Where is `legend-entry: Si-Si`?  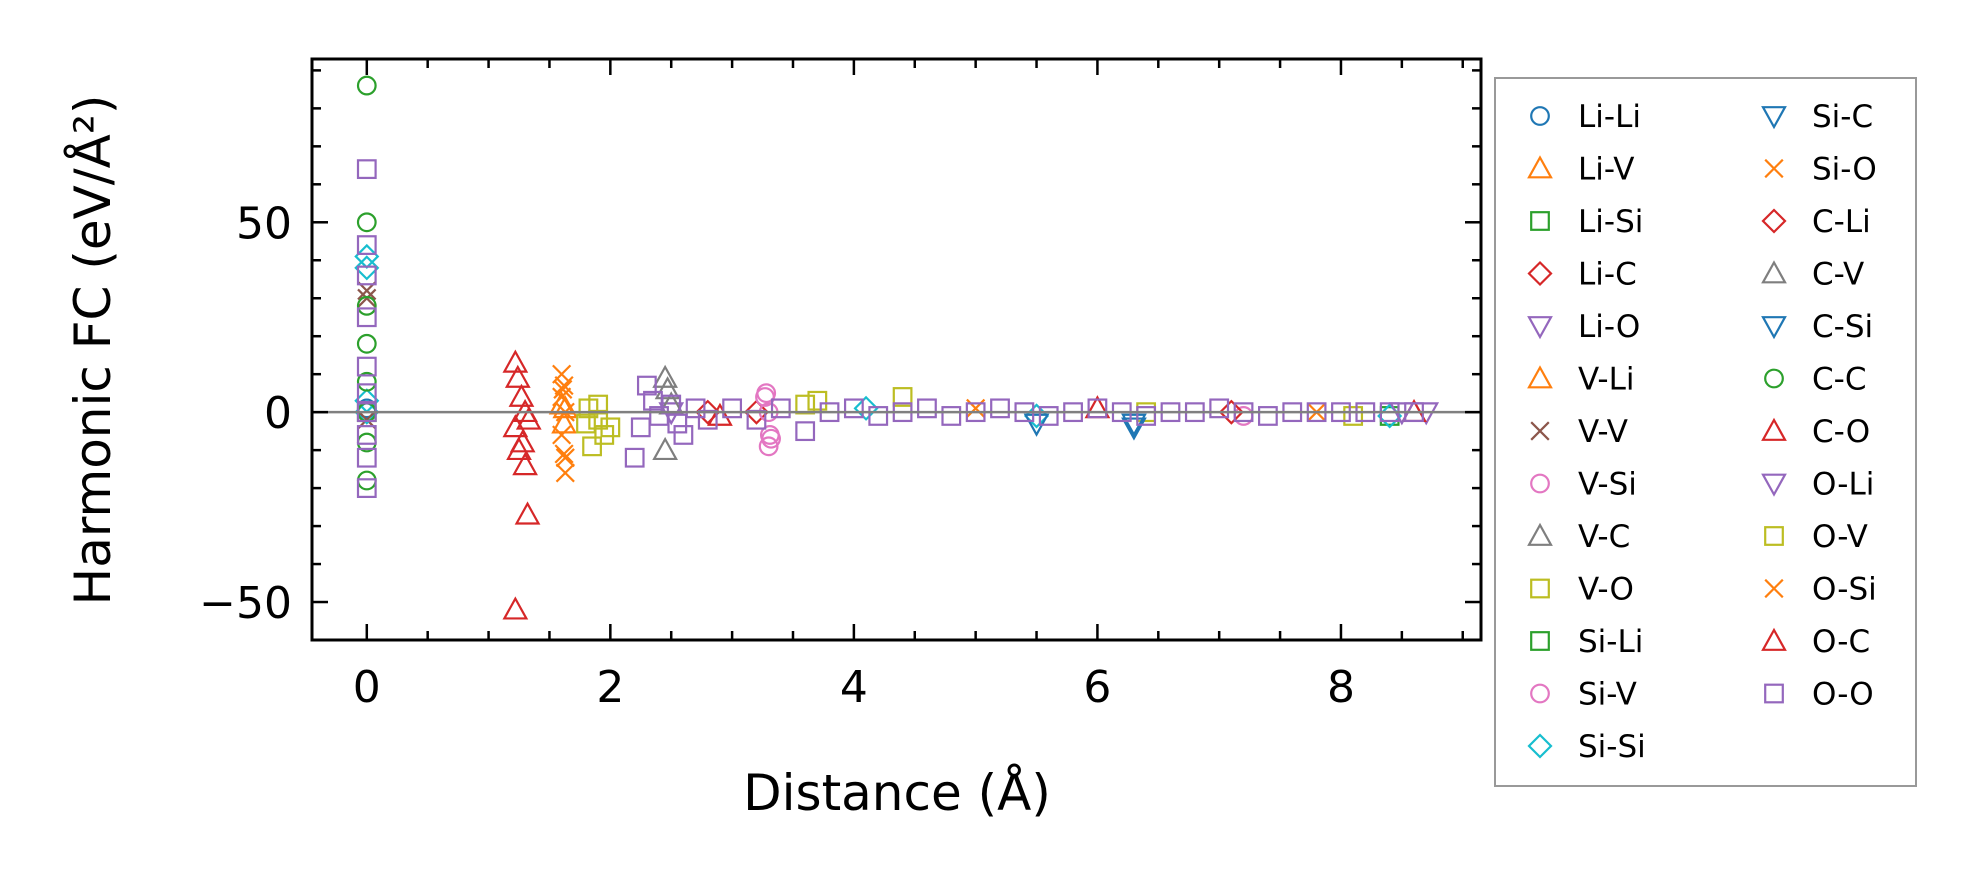 legend-entry: Si-Si is located at coordinates (1586, 747).